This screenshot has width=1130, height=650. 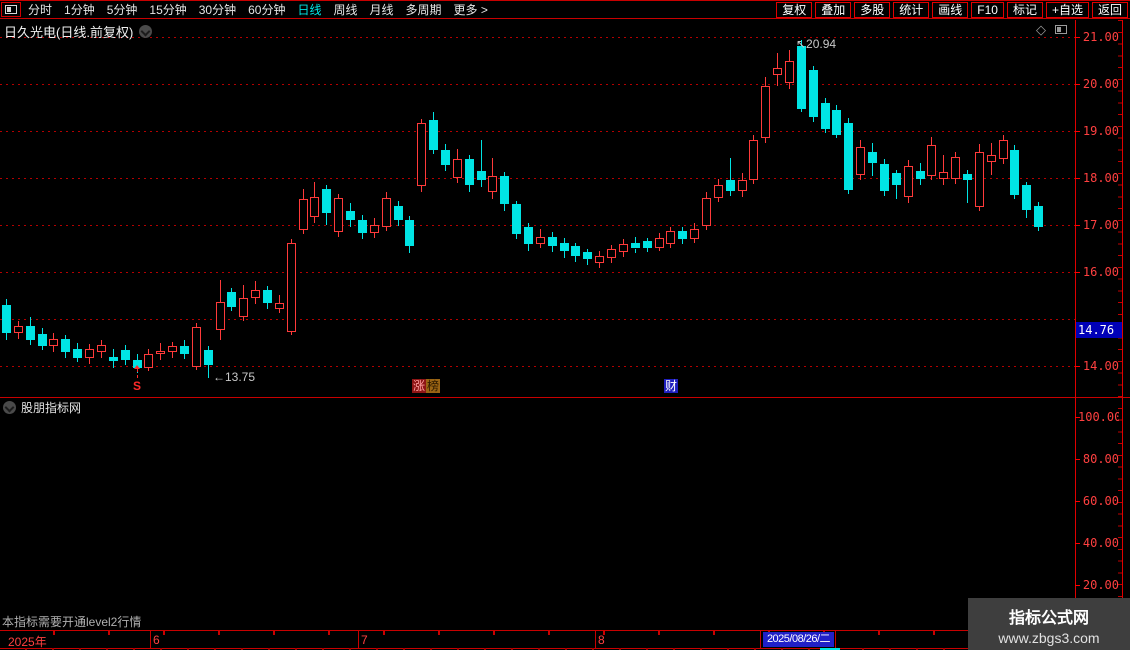 I want to click on price-gridline, so click(x=537, y=319).